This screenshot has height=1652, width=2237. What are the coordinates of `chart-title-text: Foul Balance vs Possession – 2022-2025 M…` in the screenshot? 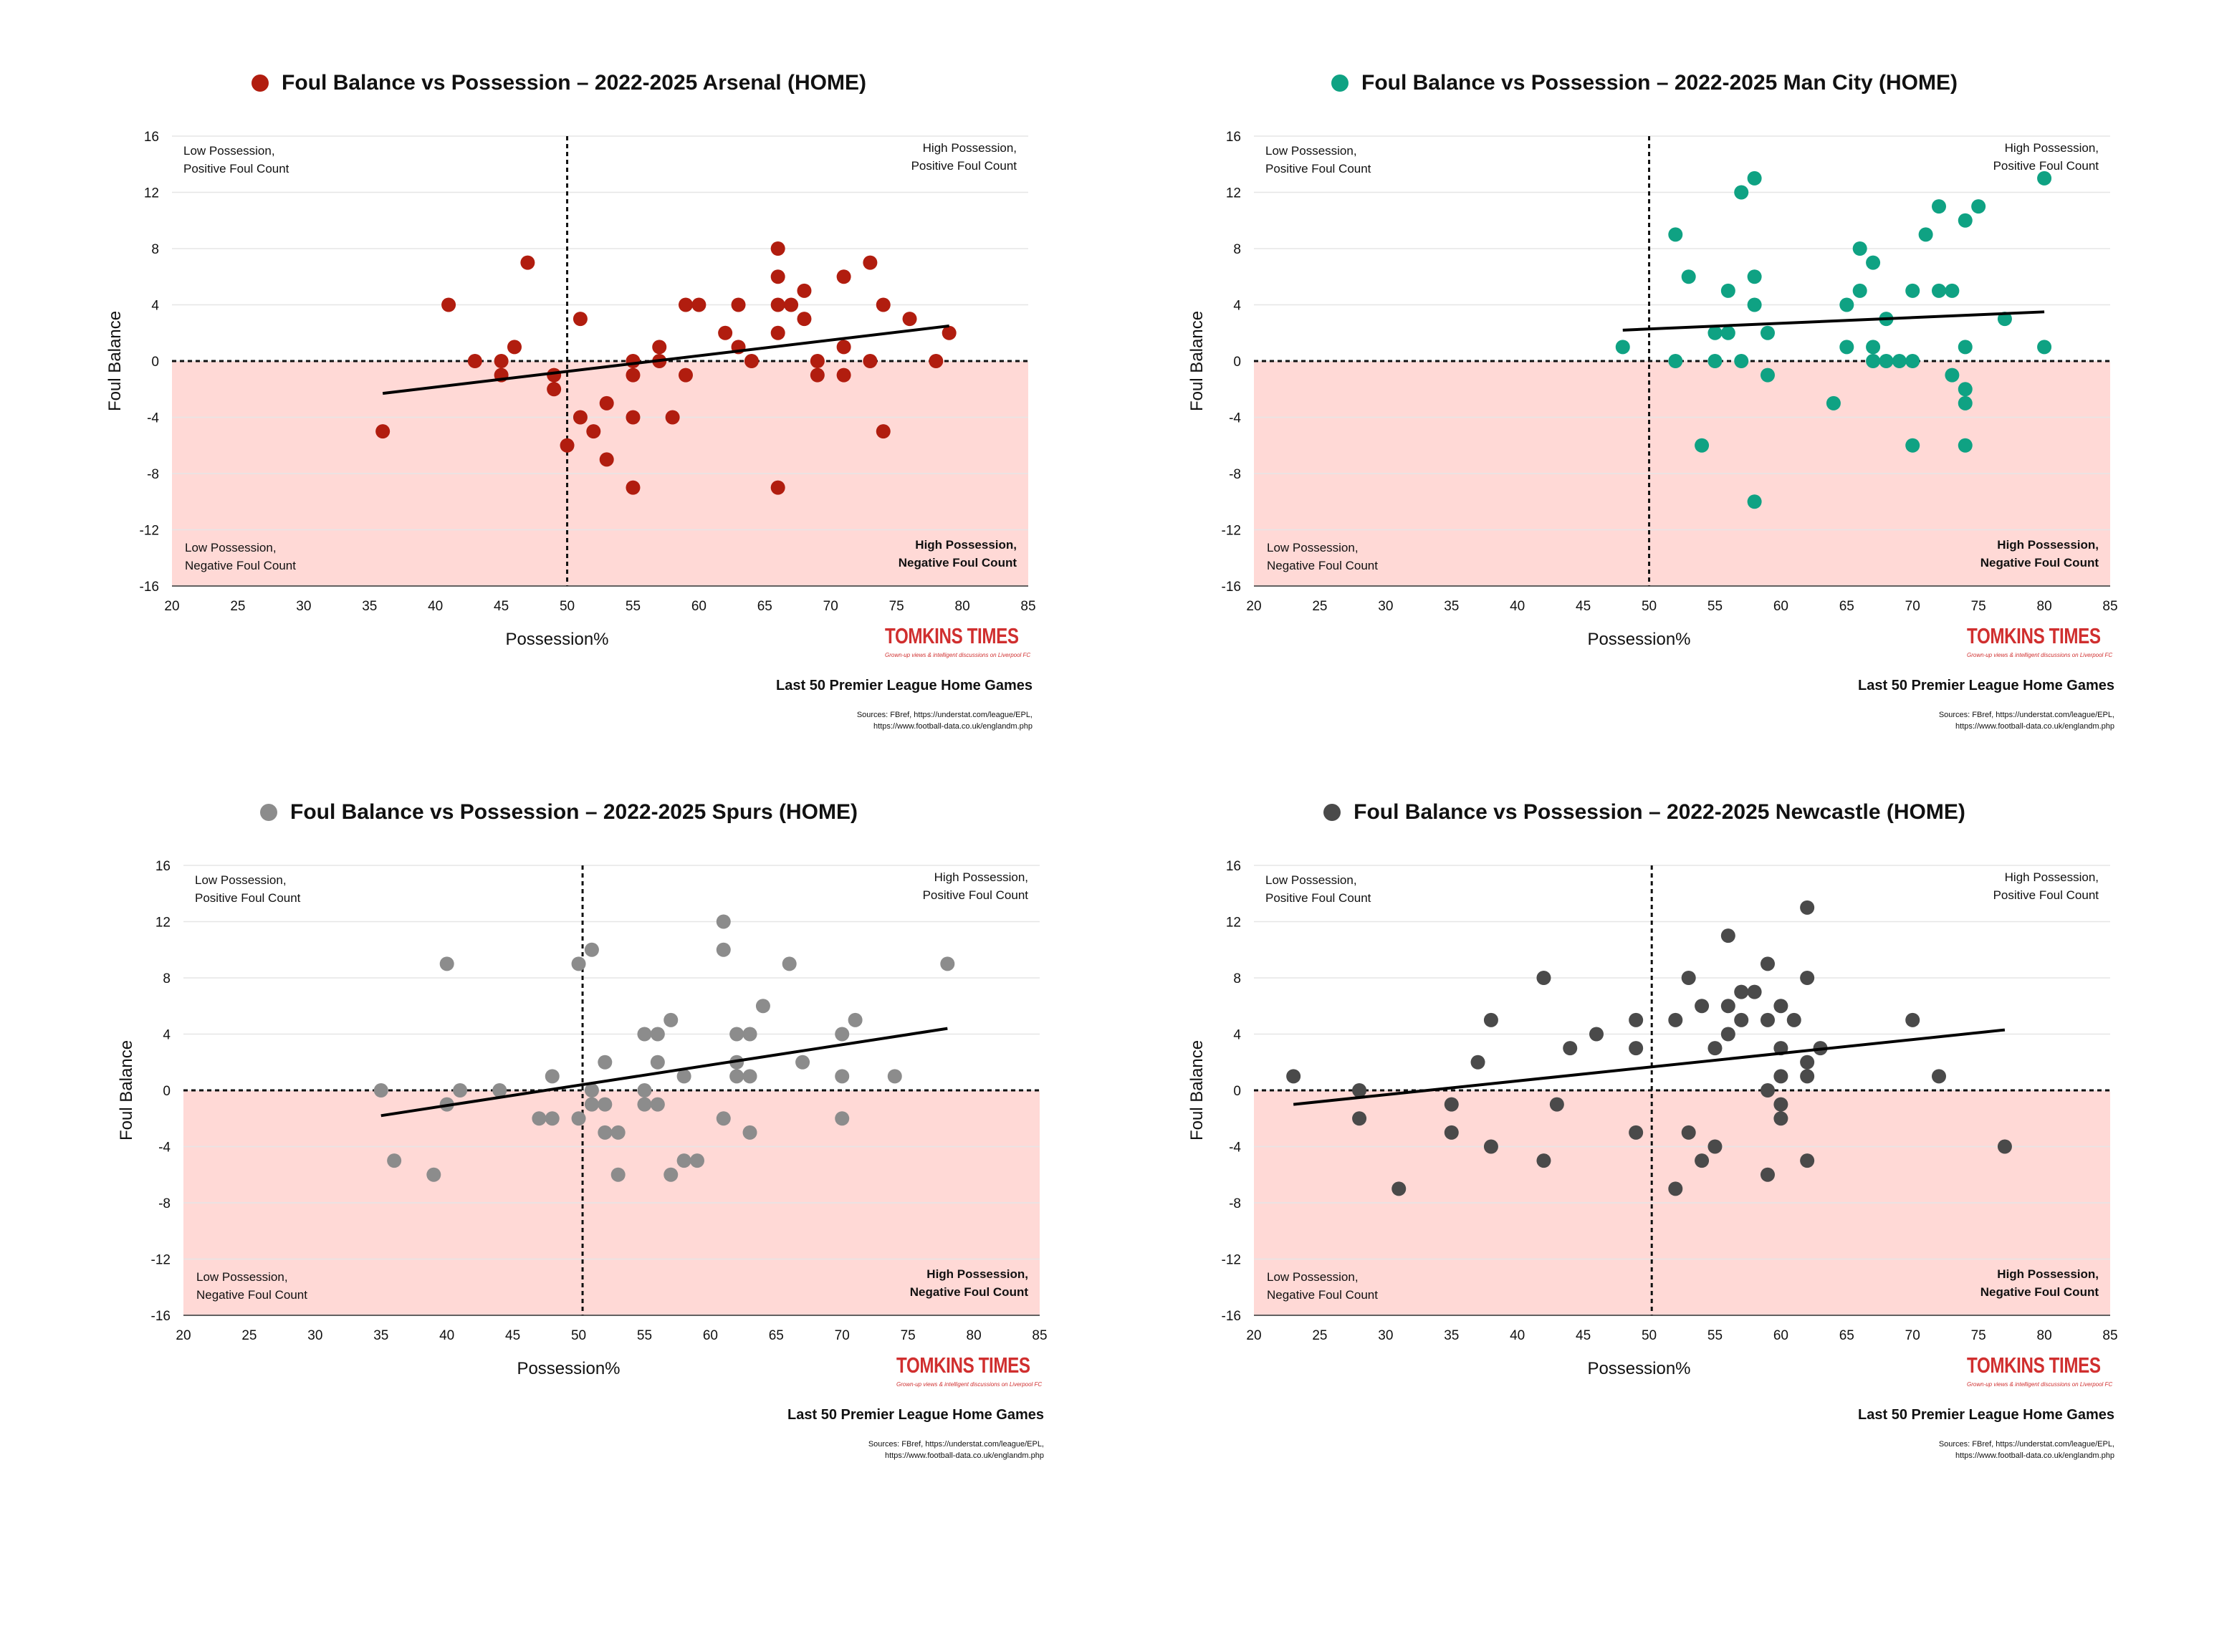 It's located at (1659, 83).